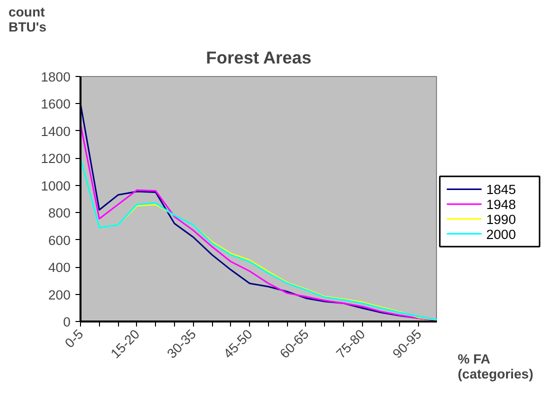 The width and height of the screenshot is (553, 402). What do you see at coordinates (55, 158) in the screenshot?
I see `y-tick-label: 1200` at bounding box center [55, 158].